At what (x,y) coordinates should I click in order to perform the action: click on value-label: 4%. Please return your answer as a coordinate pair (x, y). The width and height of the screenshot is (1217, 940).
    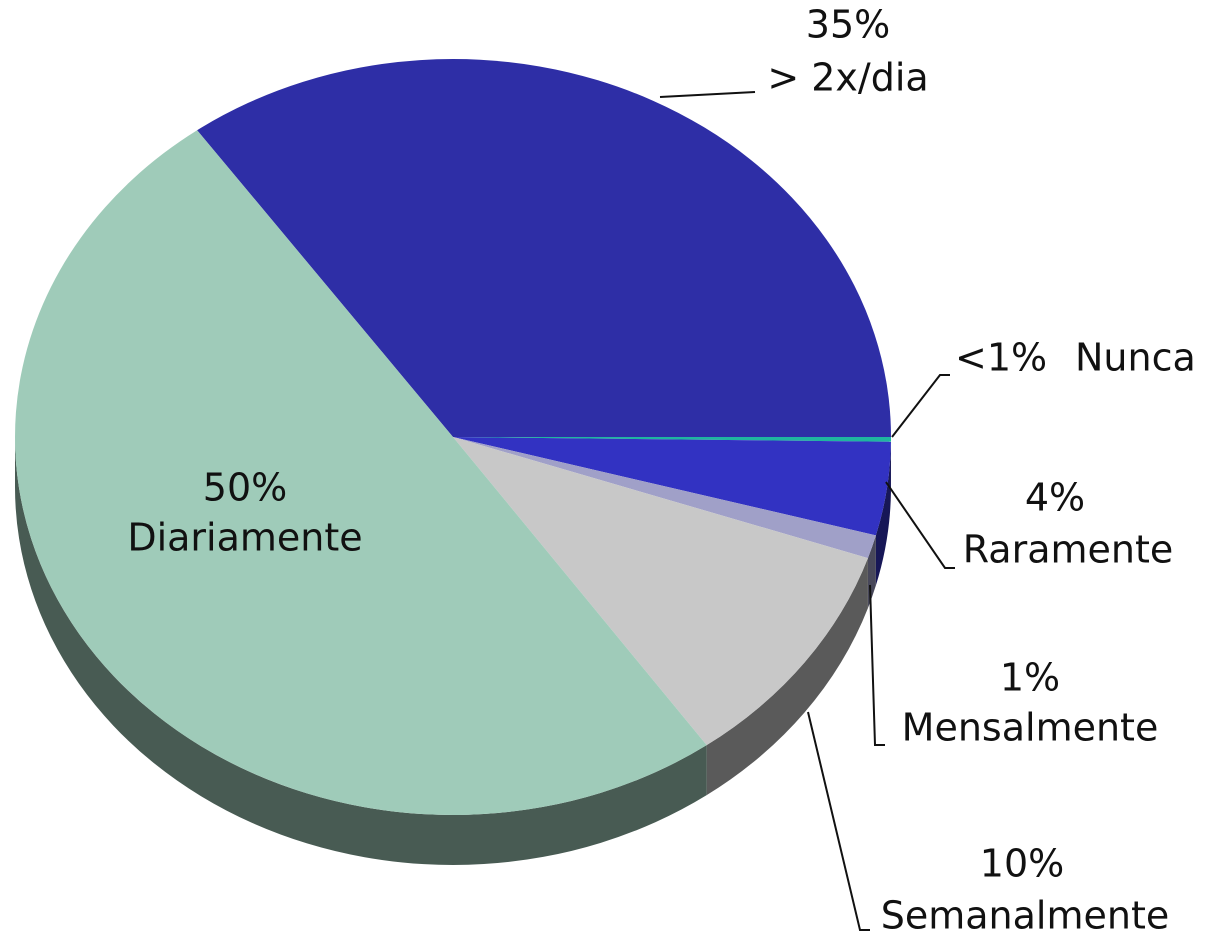
    Looking at the image, I should click on (1055, 498).